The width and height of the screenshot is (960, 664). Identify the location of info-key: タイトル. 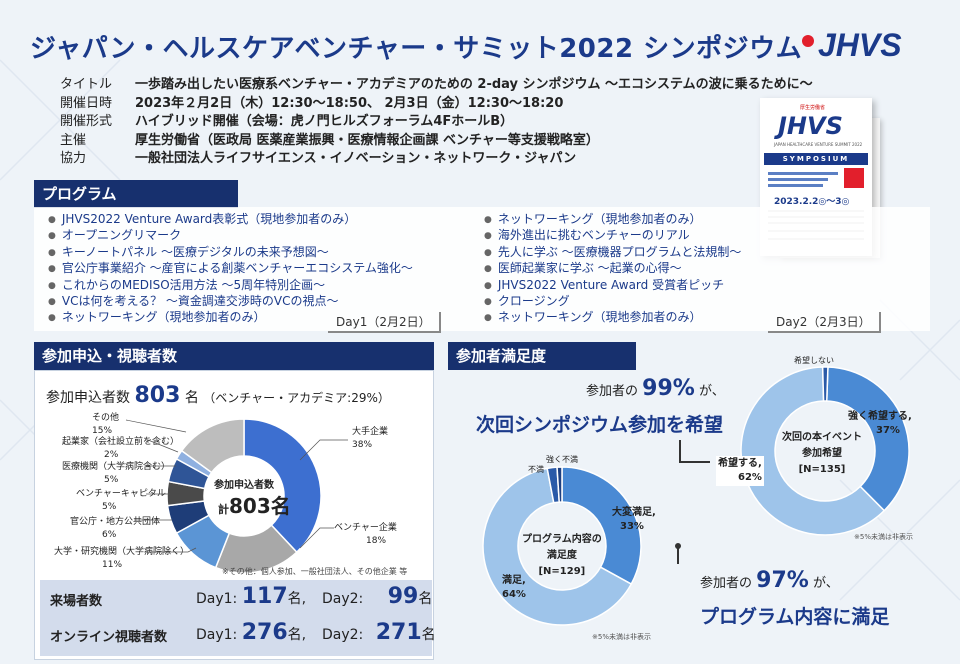
(86, 84).